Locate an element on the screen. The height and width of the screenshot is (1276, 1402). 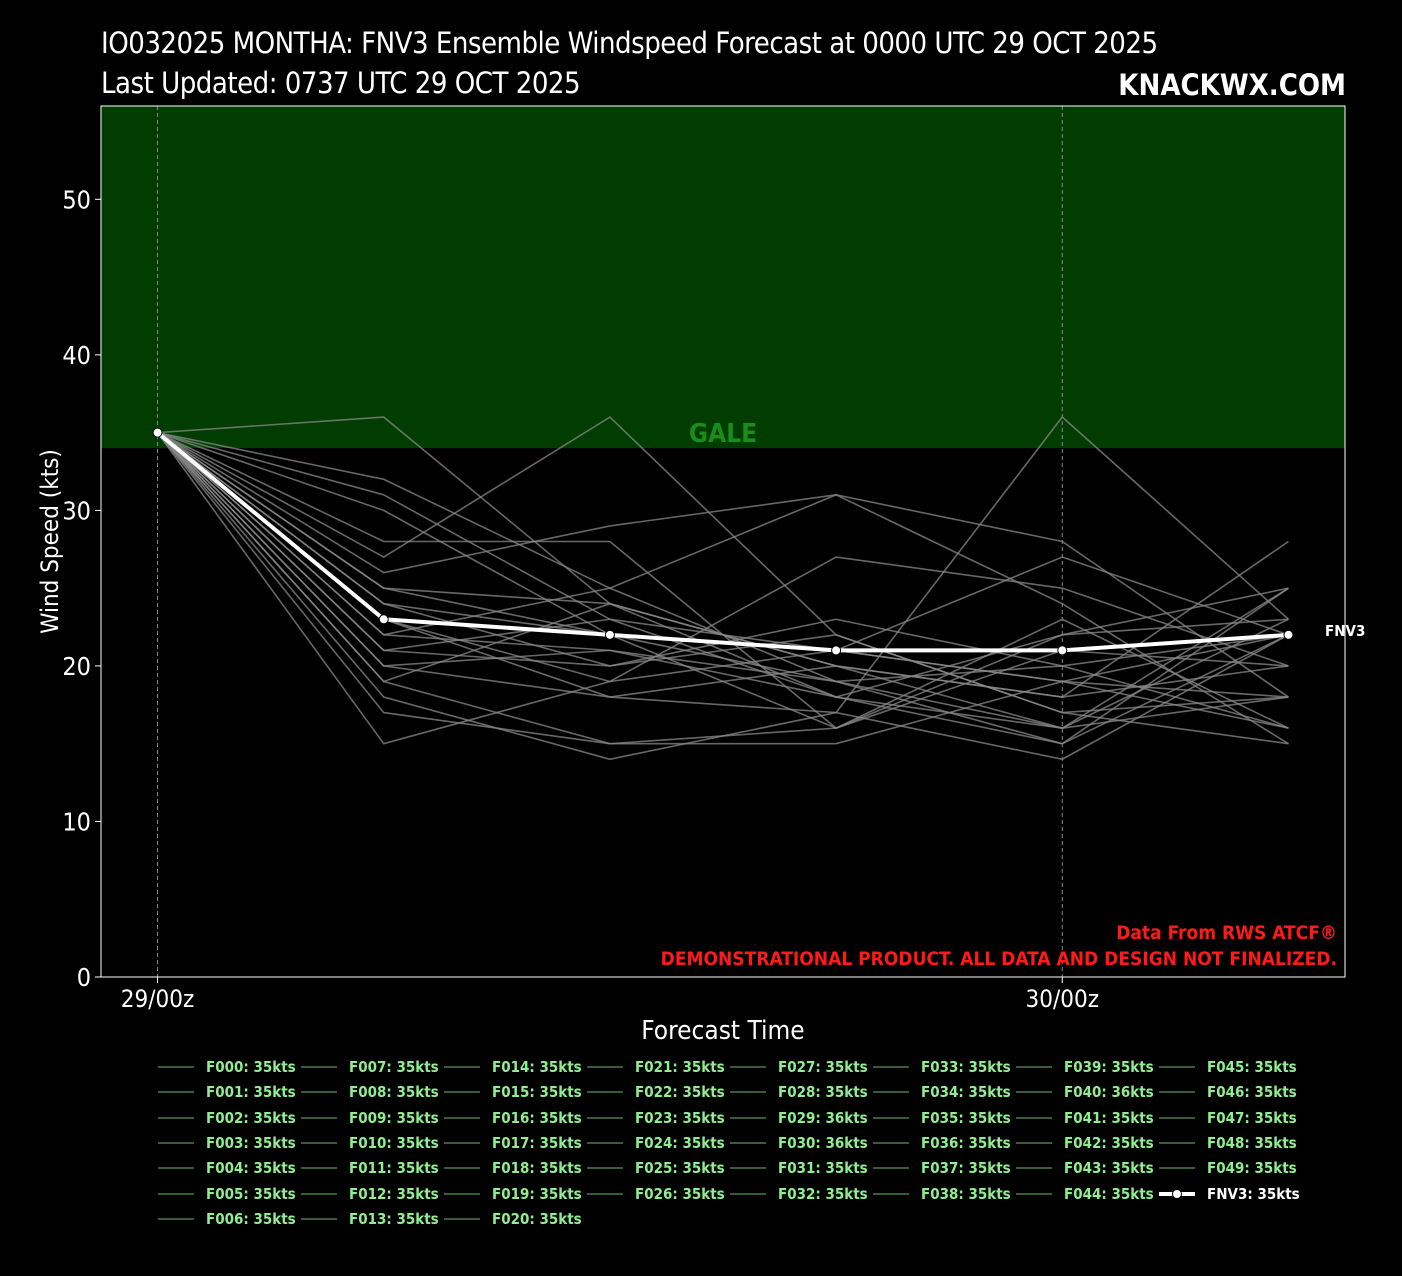
legend-item: F029: 36kts is located at coordinates (799, 1118).